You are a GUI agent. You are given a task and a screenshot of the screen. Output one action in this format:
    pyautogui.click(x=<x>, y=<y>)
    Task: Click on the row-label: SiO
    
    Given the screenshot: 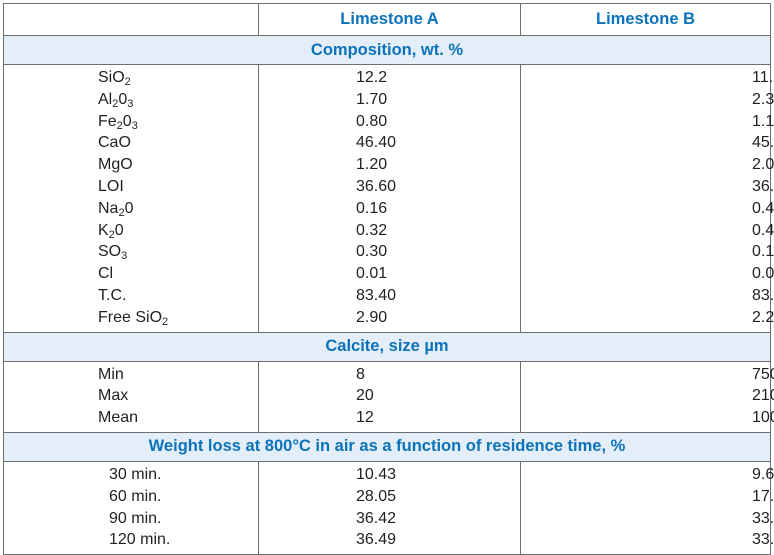 What is the action you would take?
    pyautogui.click(x=111, y=77)
    